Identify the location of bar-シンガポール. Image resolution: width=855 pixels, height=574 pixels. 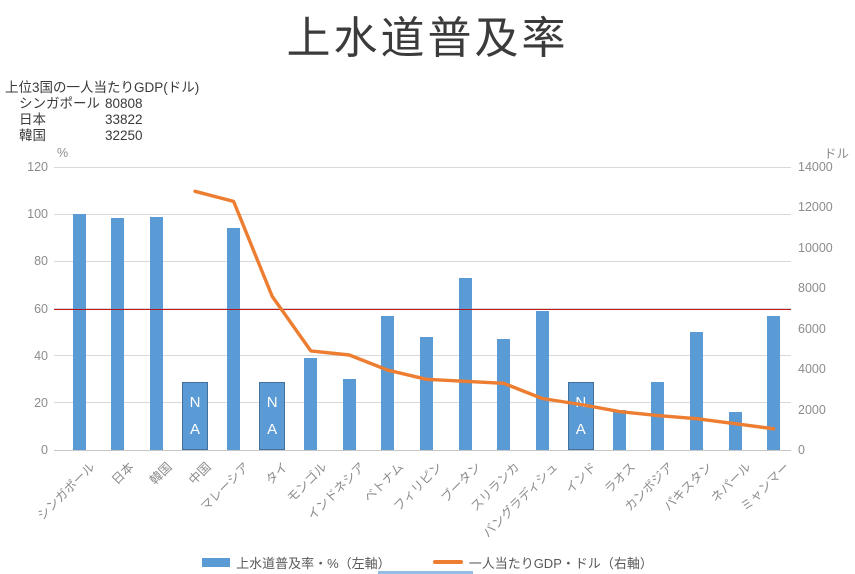
(79, 332).